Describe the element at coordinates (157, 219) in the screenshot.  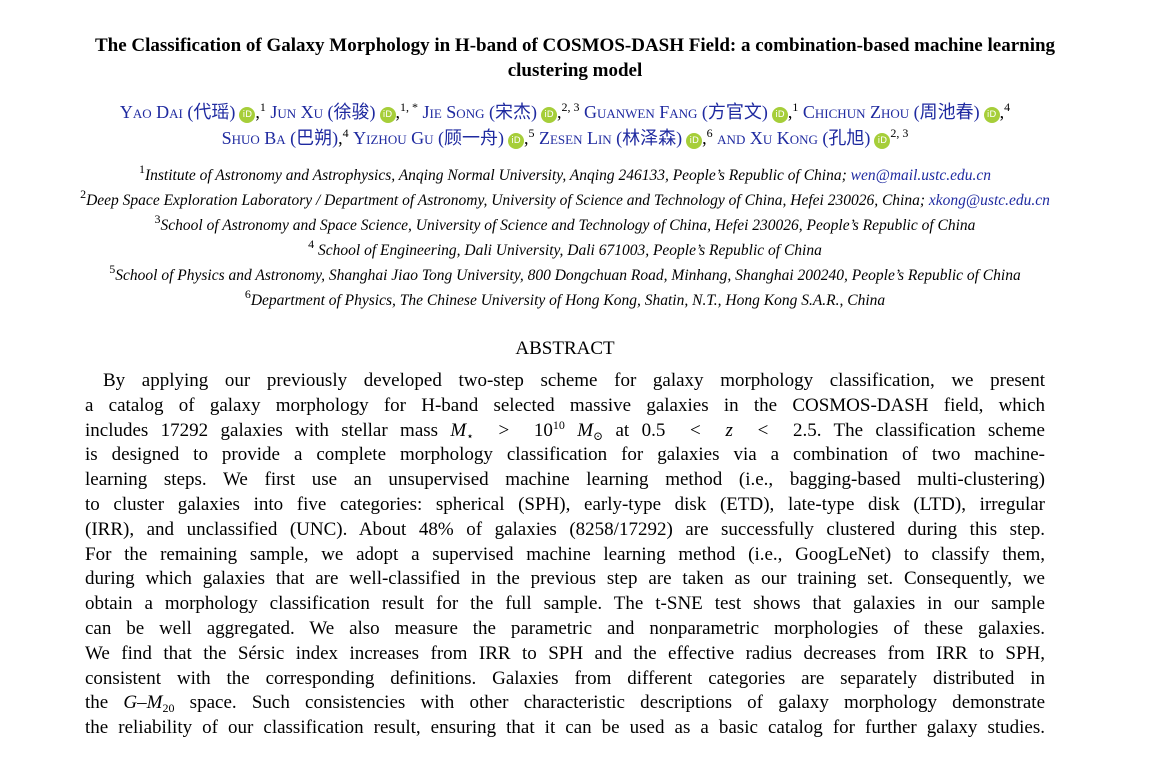
I see `affiliation-number: 3` at that location.